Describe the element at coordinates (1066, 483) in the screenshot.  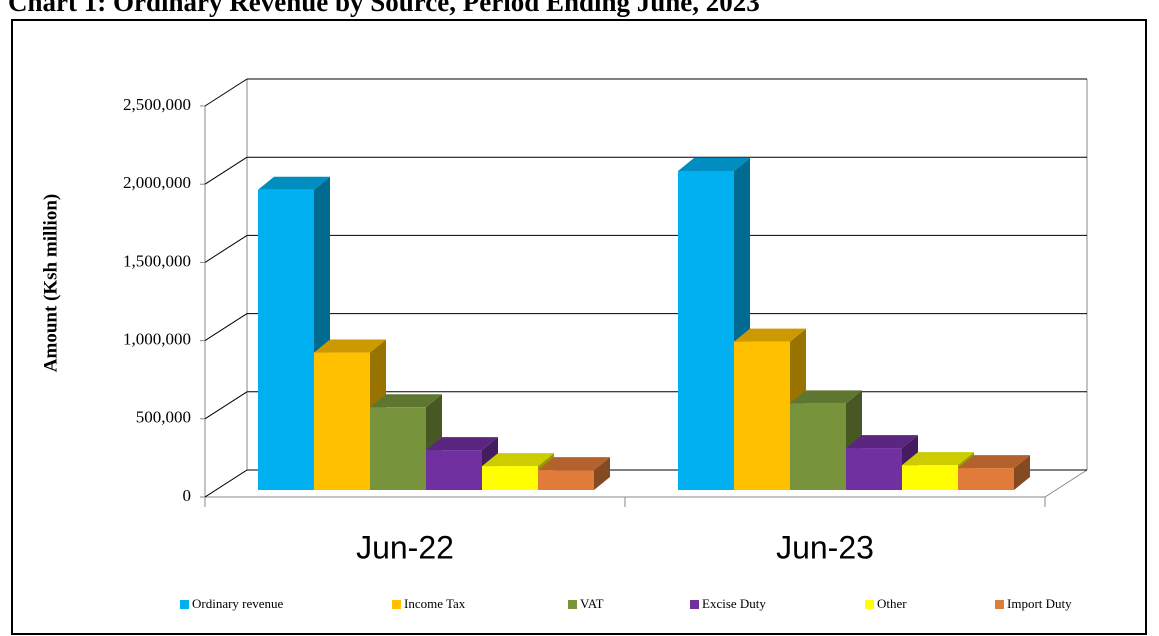
I see `axis-line` at that location.